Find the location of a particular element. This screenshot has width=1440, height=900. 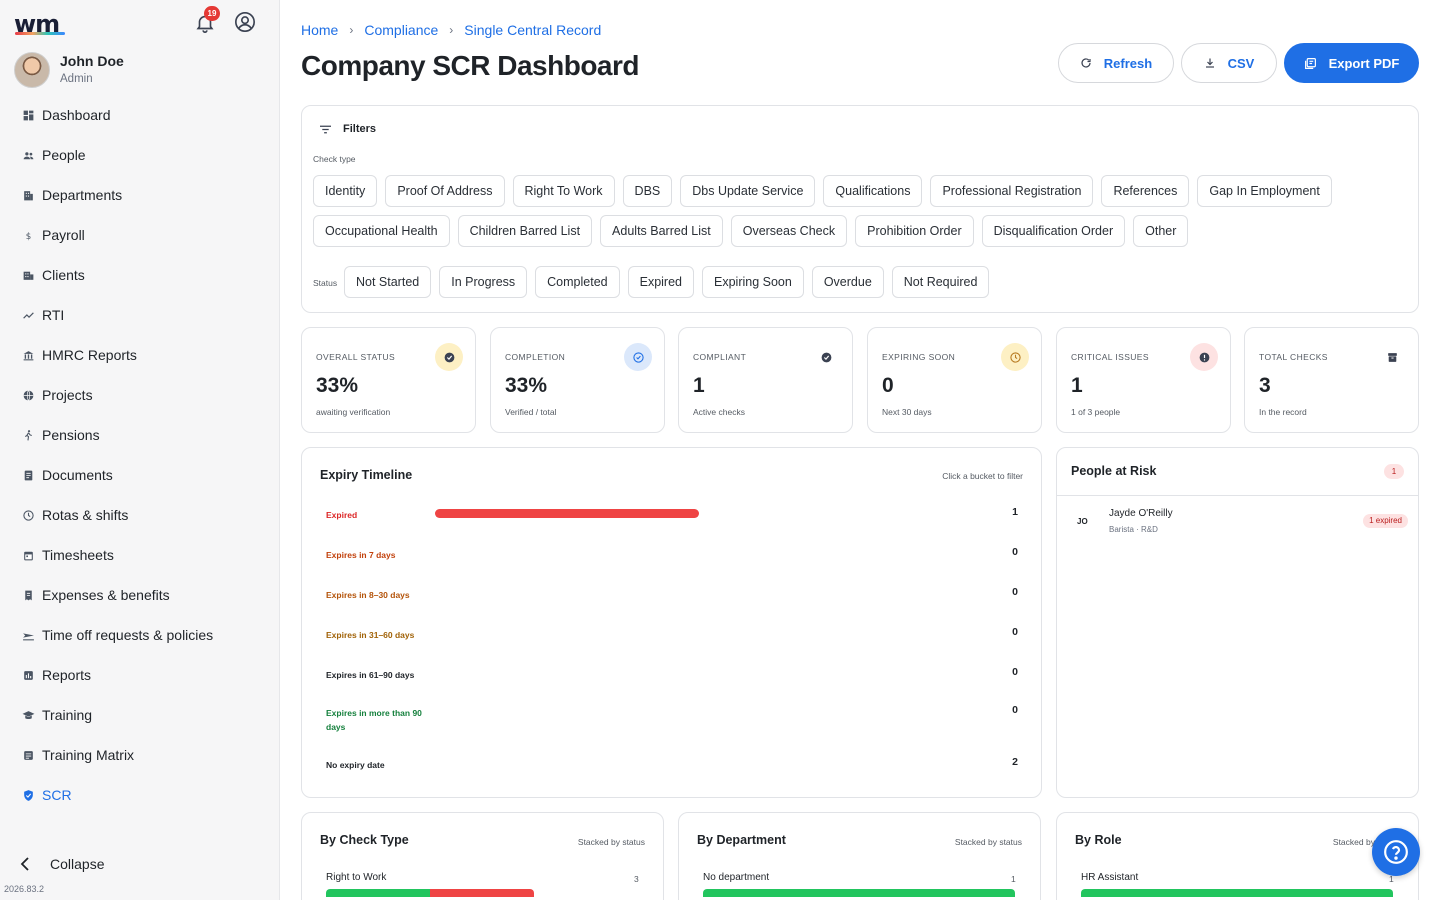

sidebar-item-label: Timesheets is located at coordinates (78, 555).